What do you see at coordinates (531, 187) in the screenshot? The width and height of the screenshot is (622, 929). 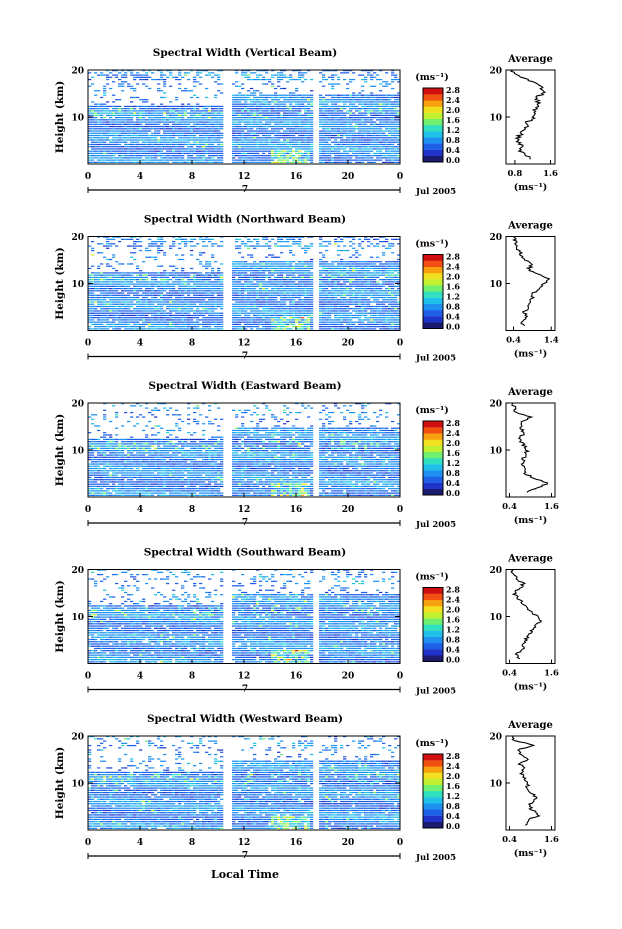 I see `profile-x-label: (ms⁻¹)` at bounding box center [531, 187].